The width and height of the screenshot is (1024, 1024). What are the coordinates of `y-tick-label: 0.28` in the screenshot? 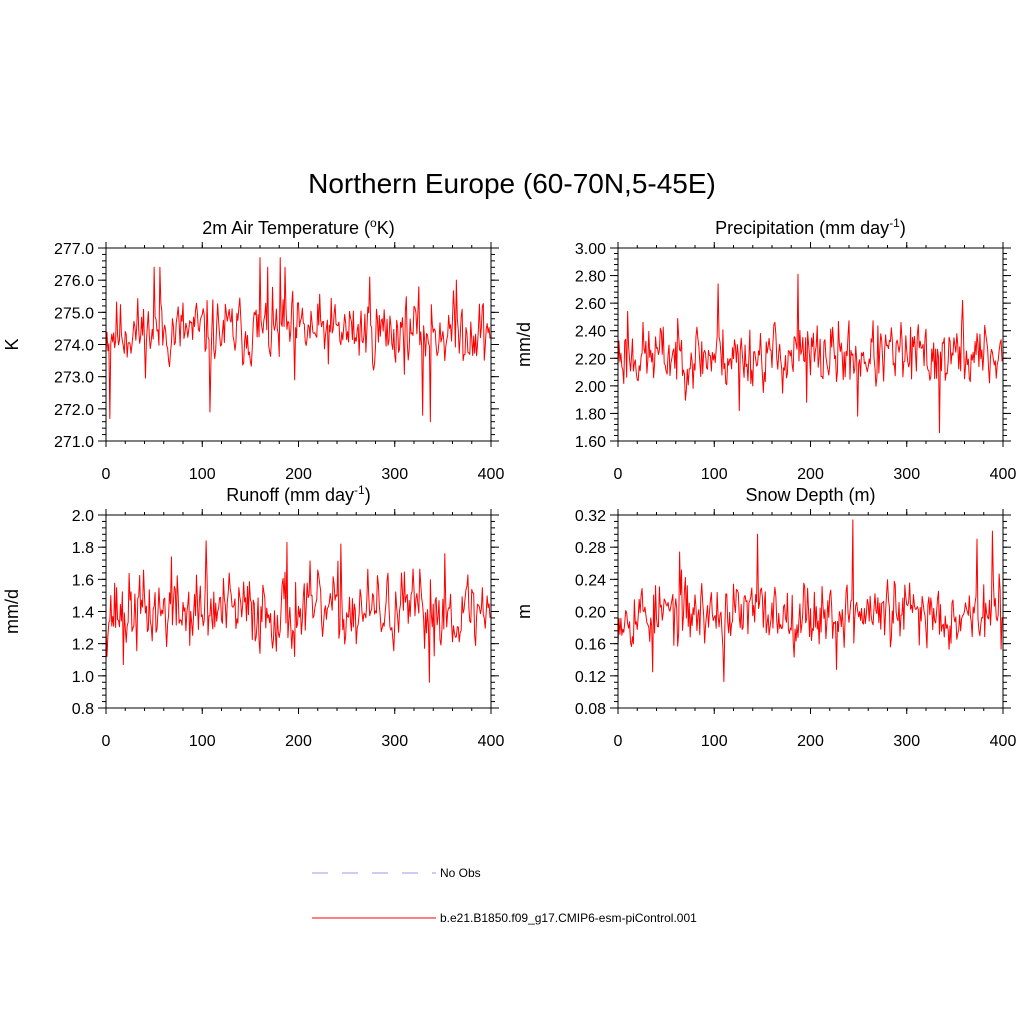 It's located at (590, 548).